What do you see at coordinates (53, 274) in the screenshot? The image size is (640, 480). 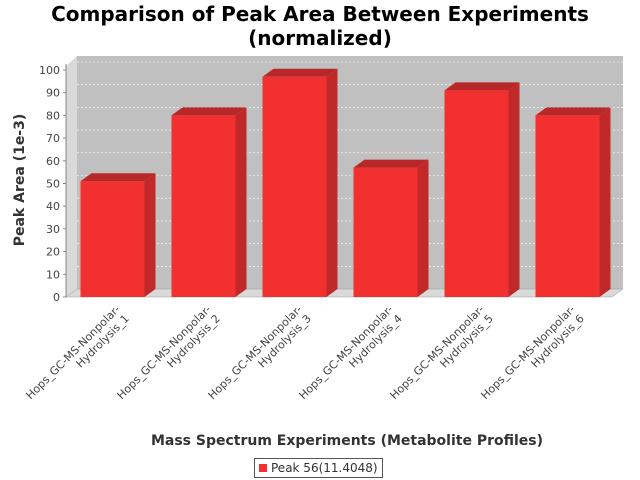 I see `y-tick-label: 10` at bounding box center [53, 274].